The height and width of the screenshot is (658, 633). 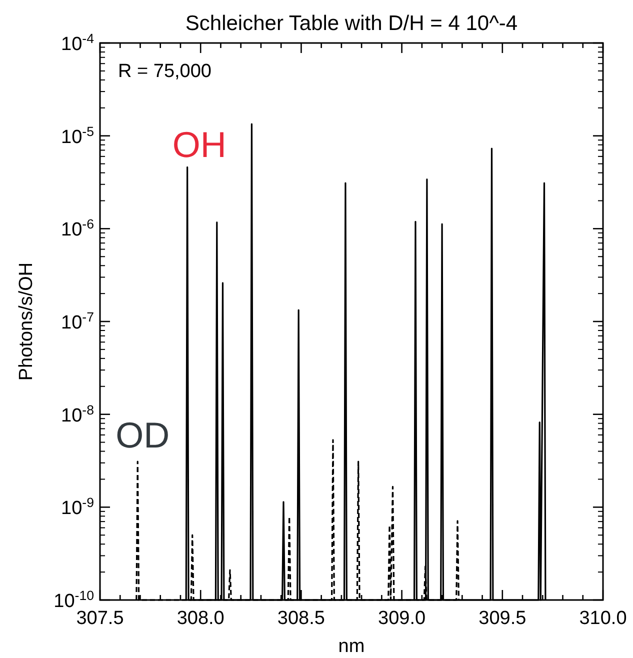 I want to click on y-tick-label: 10$^{-4}$, so click(x=77, y=42).